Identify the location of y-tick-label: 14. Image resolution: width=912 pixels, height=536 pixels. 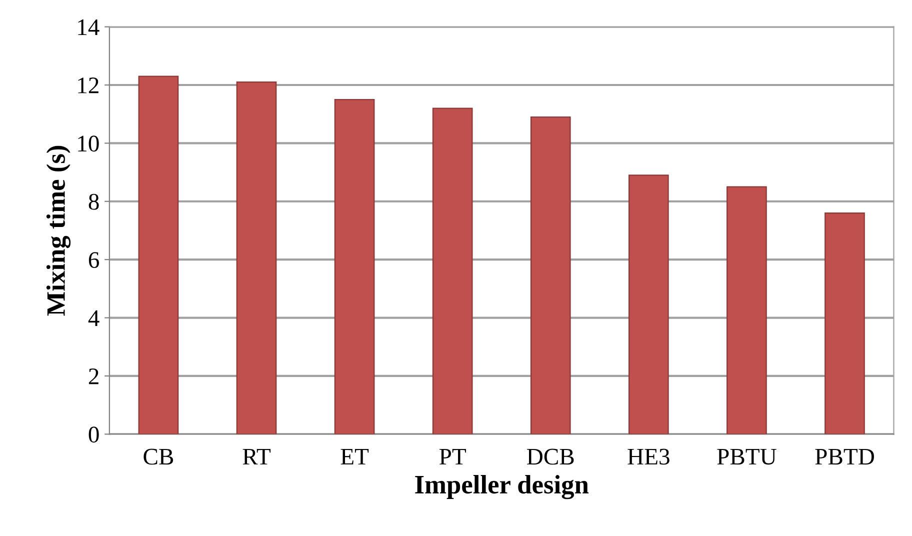
(89, 27).